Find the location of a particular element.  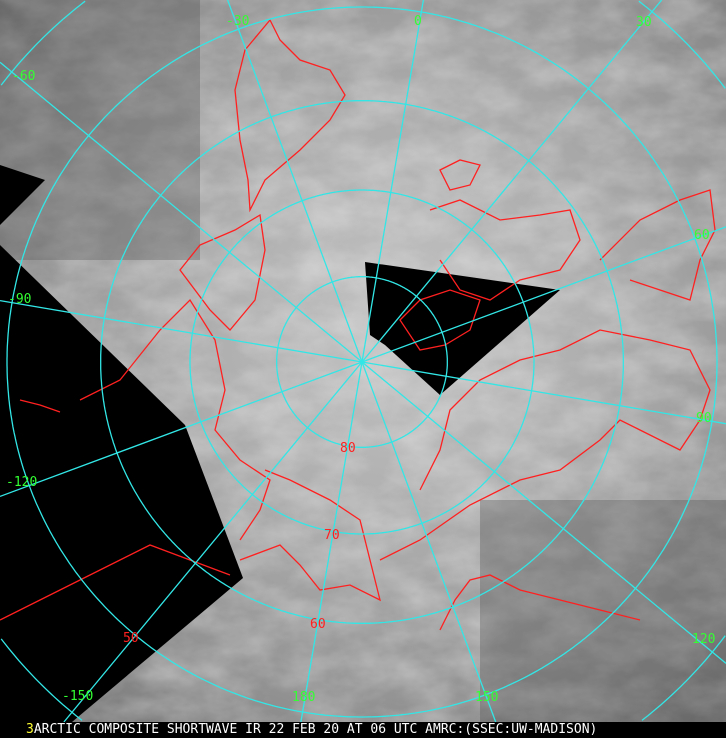

no-data-region-pole is located at coordinates (462, 328).